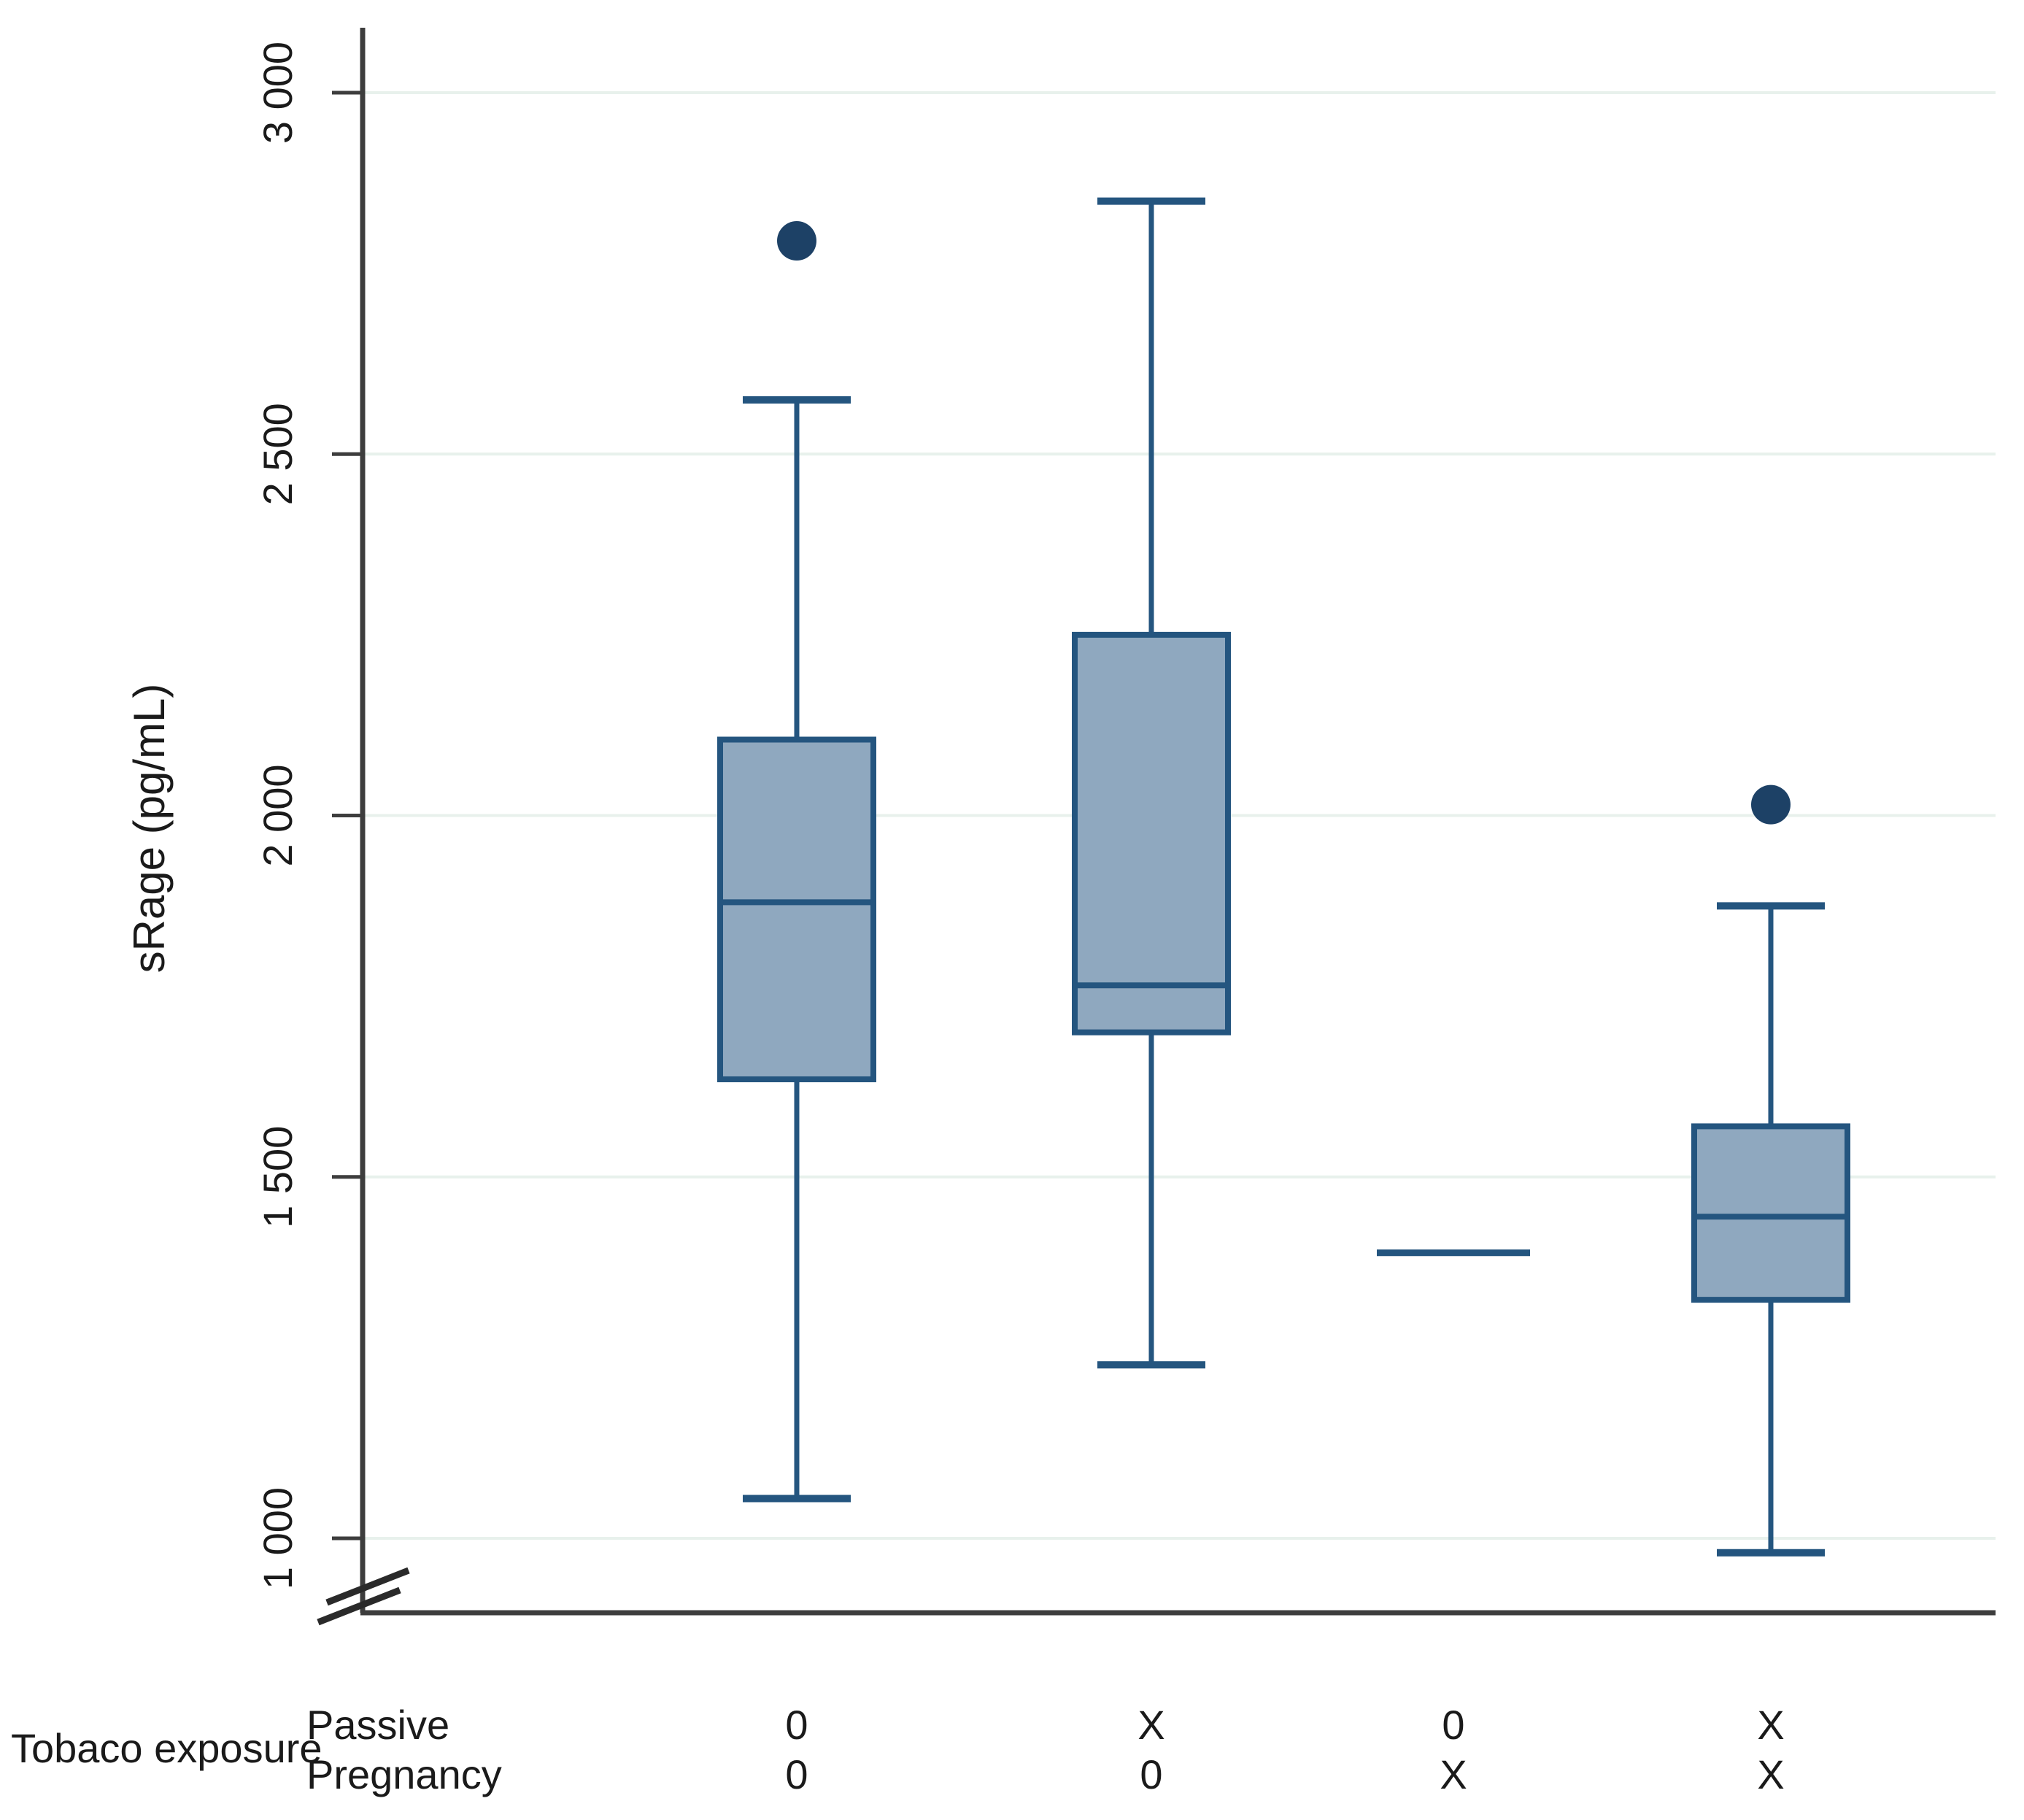 This screenshot has height=1820, width=2024. I want to click on y-tick-label-2000: 2 000, so click(278, 815).